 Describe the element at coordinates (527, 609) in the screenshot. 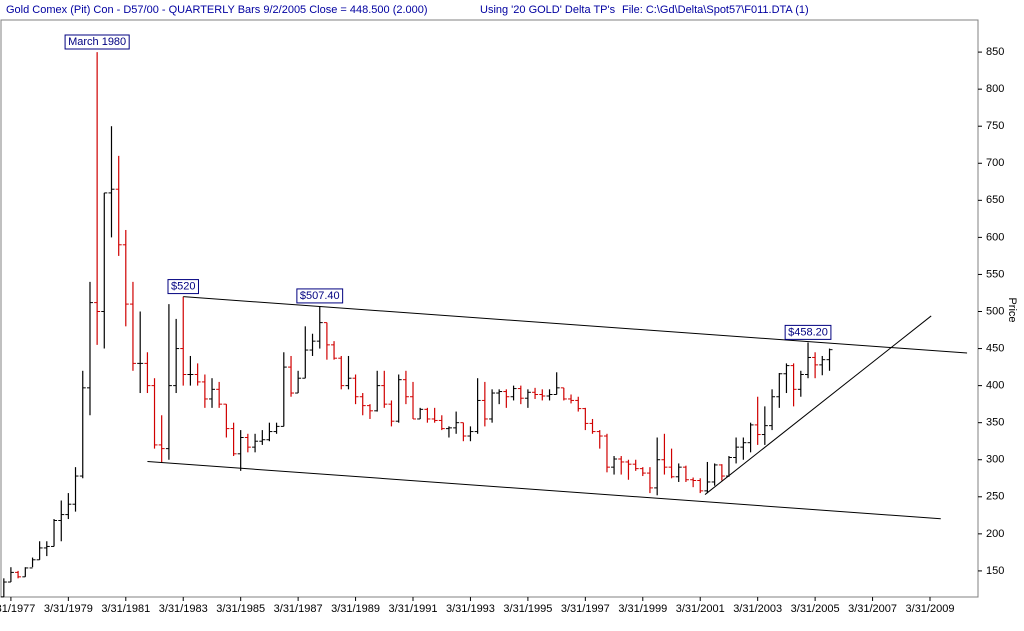

I see `x-tick-label: 3/31/1995` at that location.